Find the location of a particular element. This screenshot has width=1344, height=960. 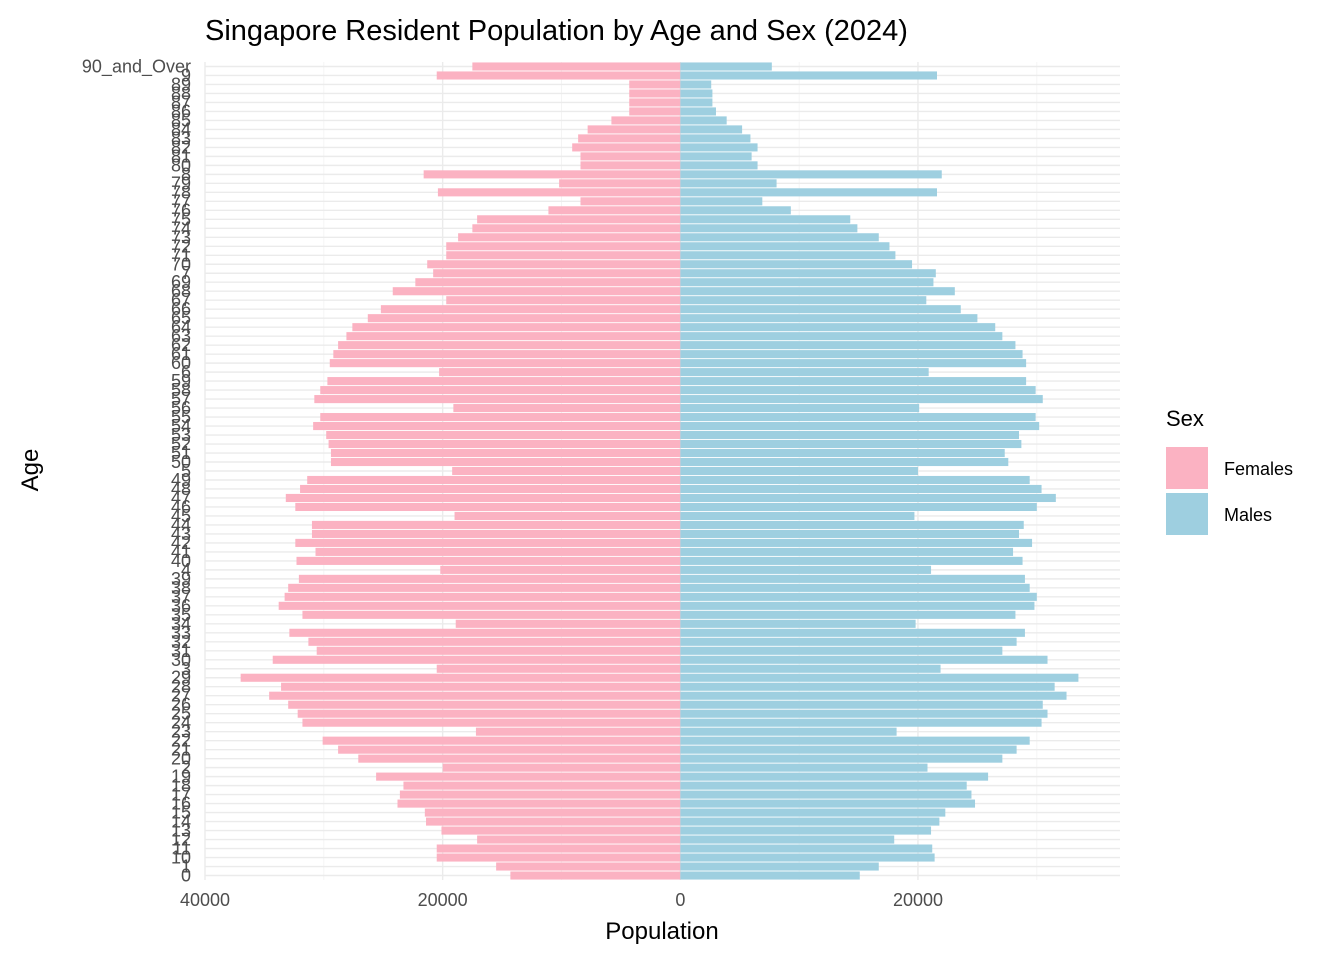

y-tick-label: 65 is located at coordinates (181, 318).